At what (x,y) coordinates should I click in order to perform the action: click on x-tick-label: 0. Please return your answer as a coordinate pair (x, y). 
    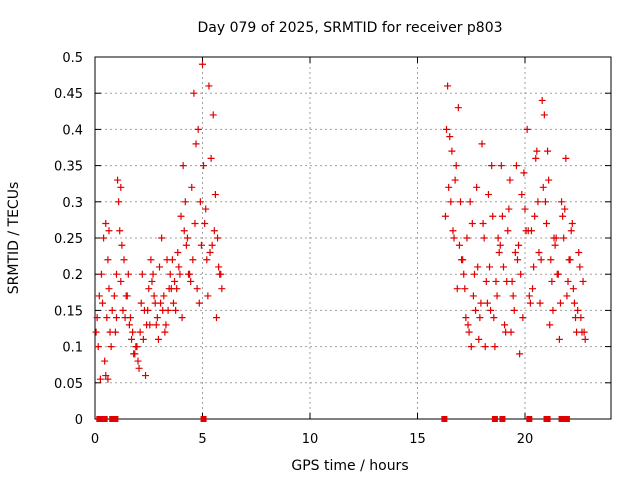
    Looking at the image, I should click on (95, 439).